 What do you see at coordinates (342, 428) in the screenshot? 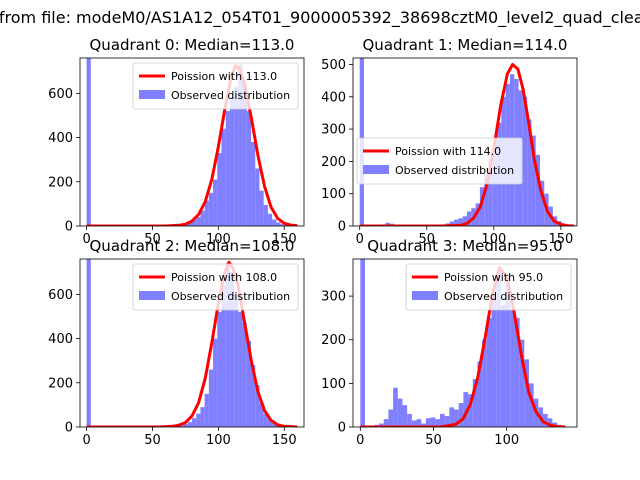
I see `y-tick-label: 0` at bounding box center [342, 428].